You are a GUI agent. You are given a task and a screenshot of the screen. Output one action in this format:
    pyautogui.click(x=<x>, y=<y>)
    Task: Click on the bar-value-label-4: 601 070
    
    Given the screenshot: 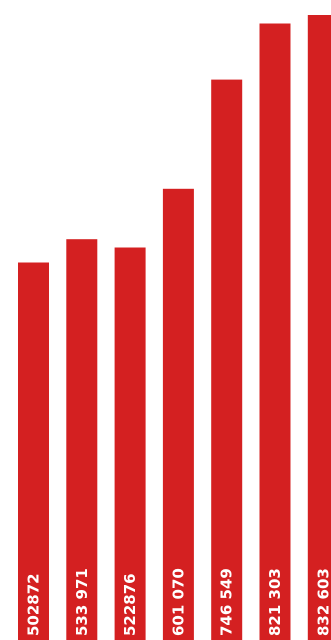 What is the action you would take?
    pyautogui.click(x=178, y=602)
    